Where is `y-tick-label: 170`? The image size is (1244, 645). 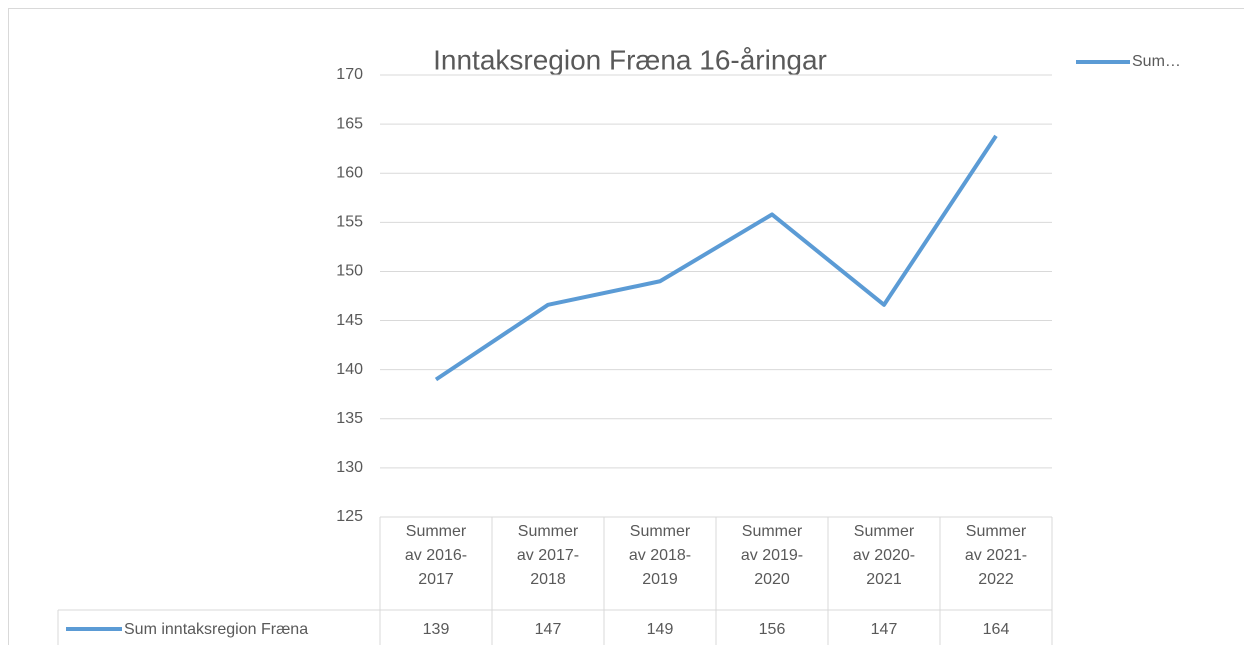 y-tick-label: 170 is located at coordinates (349, 74).